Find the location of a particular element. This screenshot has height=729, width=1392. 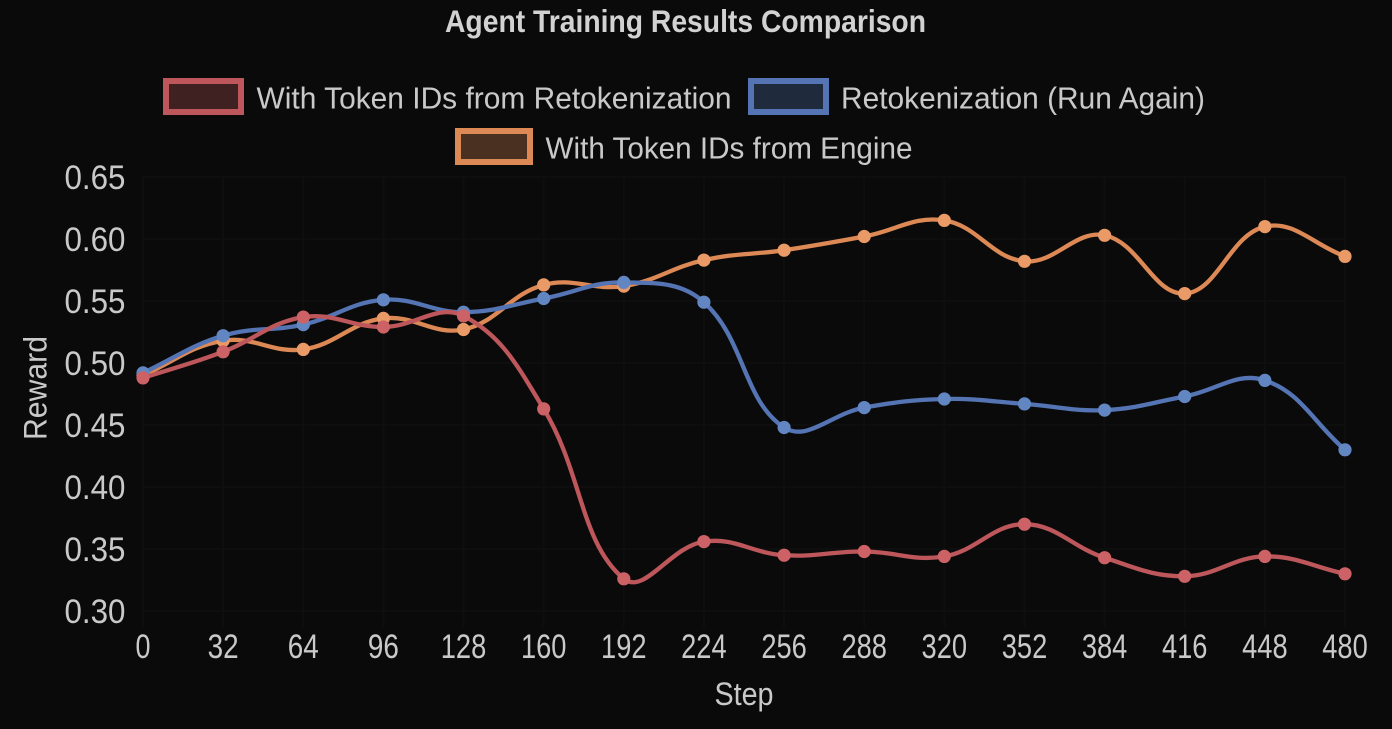

svg-text: 96 is located at coordinates (383, 647).